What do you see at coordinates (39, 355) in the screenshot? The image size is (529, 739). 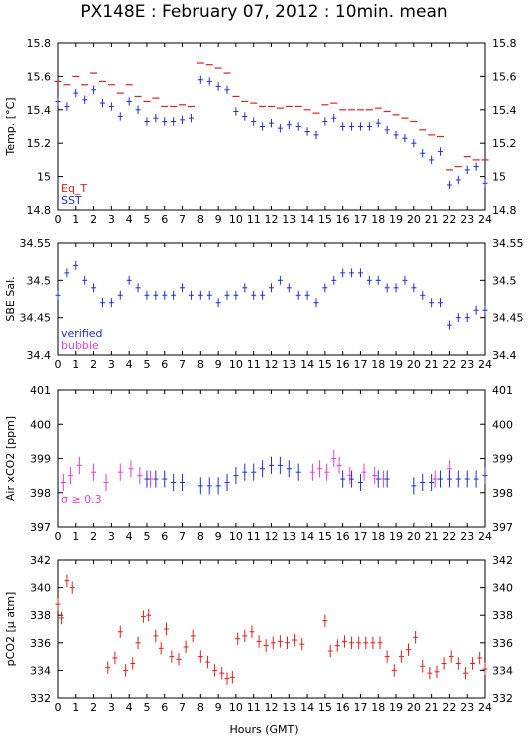 I see `y-tick-label-left: 34.4` at bounding box center [39, 355].